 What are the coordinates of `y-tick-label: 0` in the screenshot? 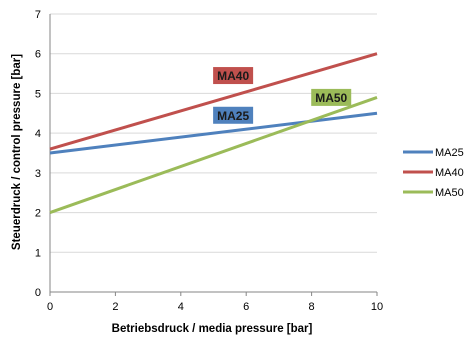 It's located at (38, 293).